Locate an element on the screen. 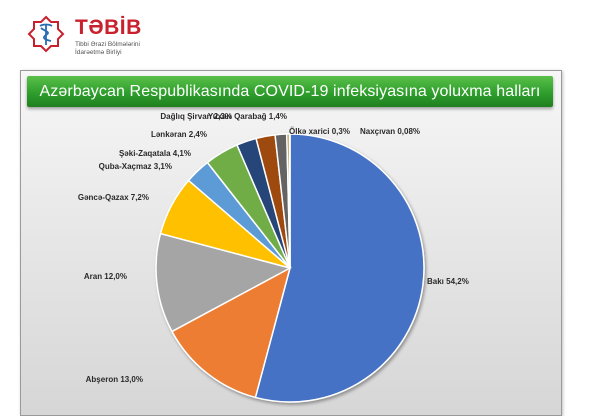 The image size is (590, 416). slice-label: Dağlıq Şirvan 2,3% is located at coordinates (196, 116).